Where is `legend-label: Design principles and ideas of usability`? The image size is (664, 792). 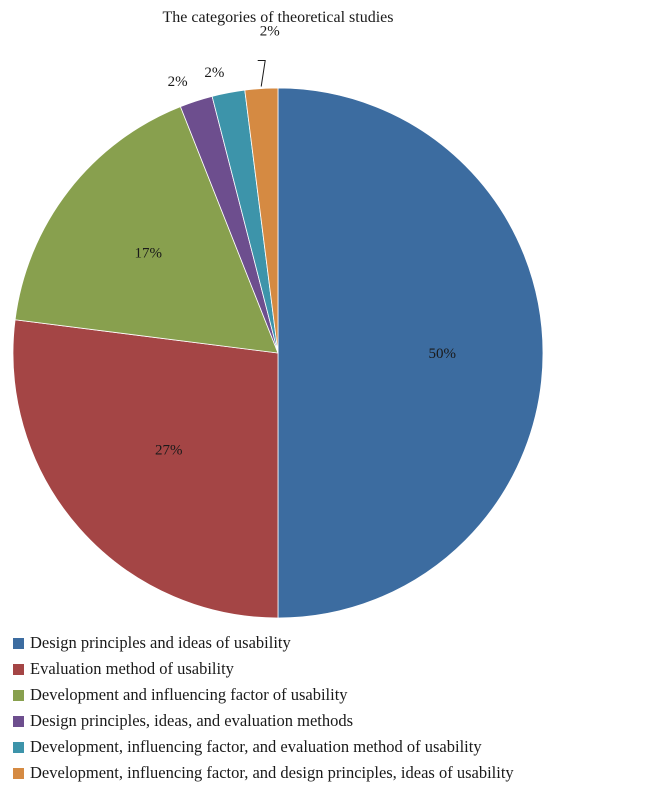
legend-label: Design principles and ideas of usability is located at coordinates (160, 642).